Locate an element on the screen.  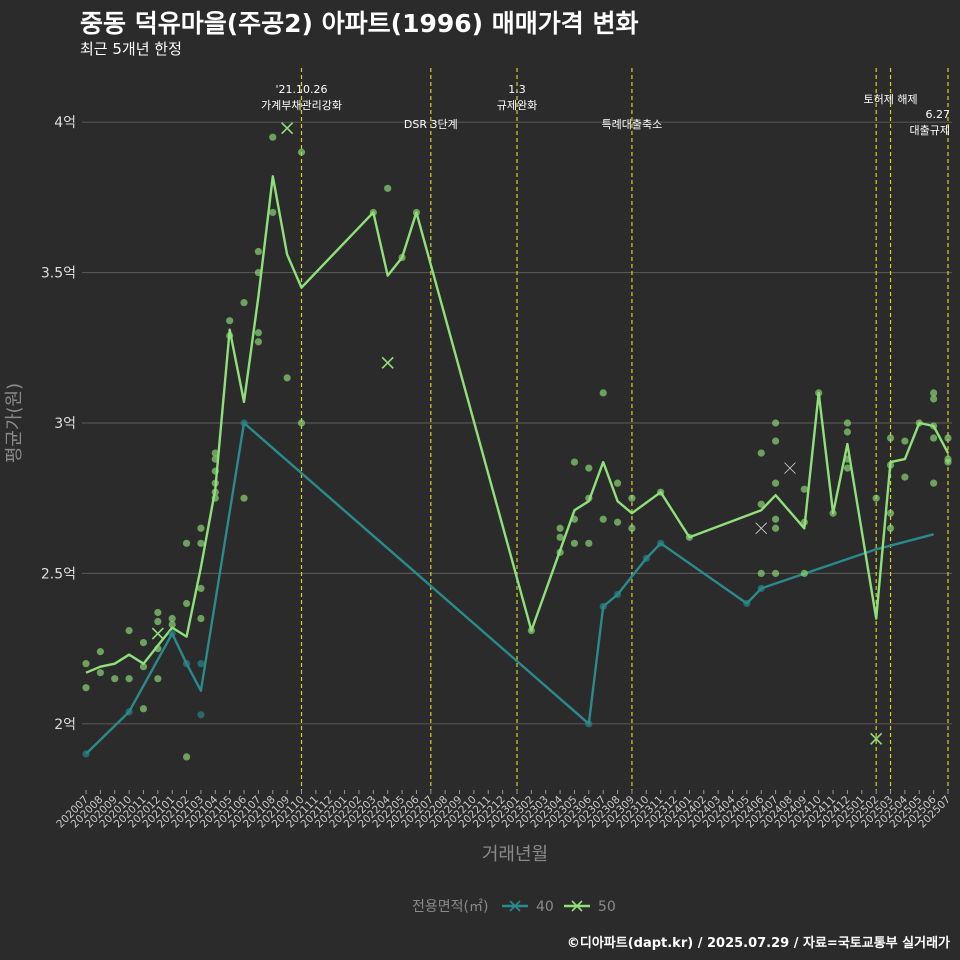
y-tick-label: 2억 is located at coordinates (65, 725).